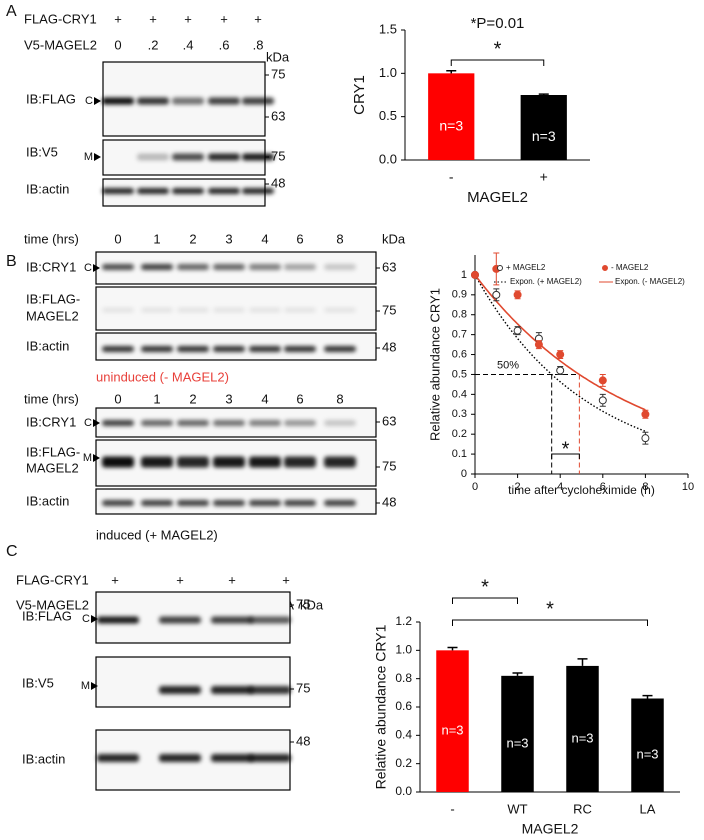 The height and width of the screenshot is (840, 704). Describe the element at coordinates (517, 808) in the screenshot. I see `x-tick-label: WT` at that location.